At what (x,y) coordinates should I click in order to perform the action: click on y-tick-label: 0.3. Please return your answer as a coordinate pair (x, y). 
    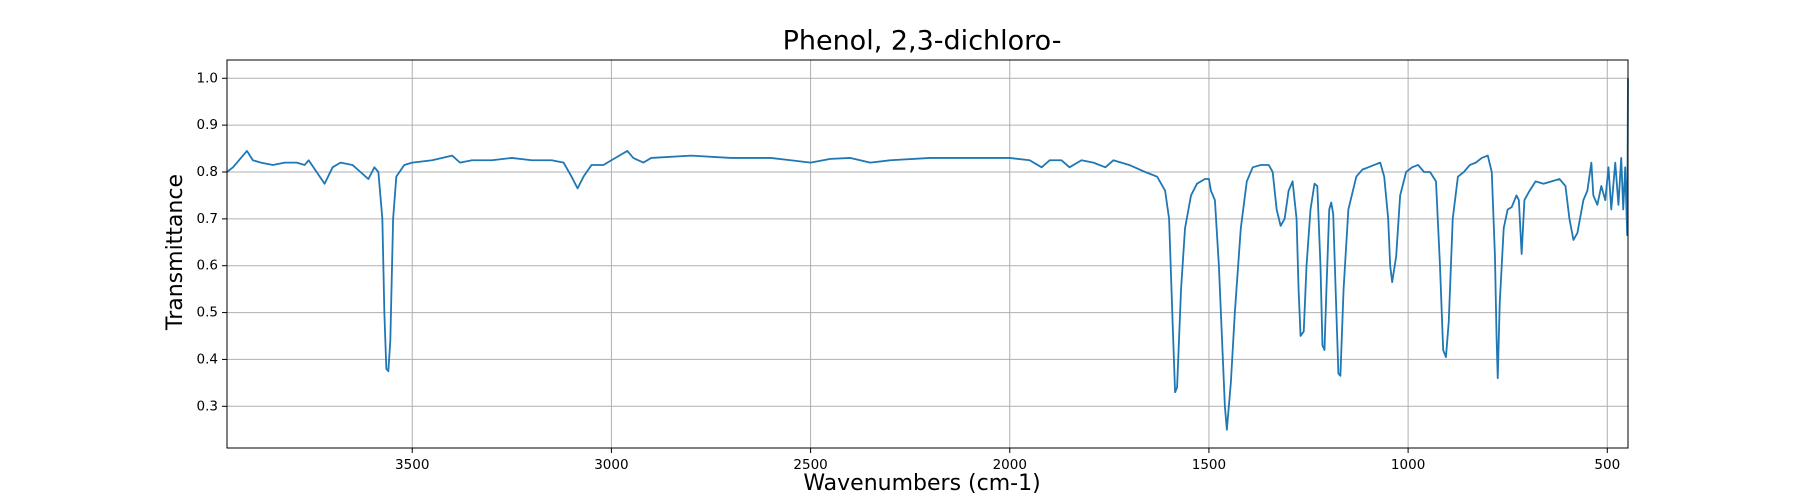
    Looking at the image, I should click on (207, 406).